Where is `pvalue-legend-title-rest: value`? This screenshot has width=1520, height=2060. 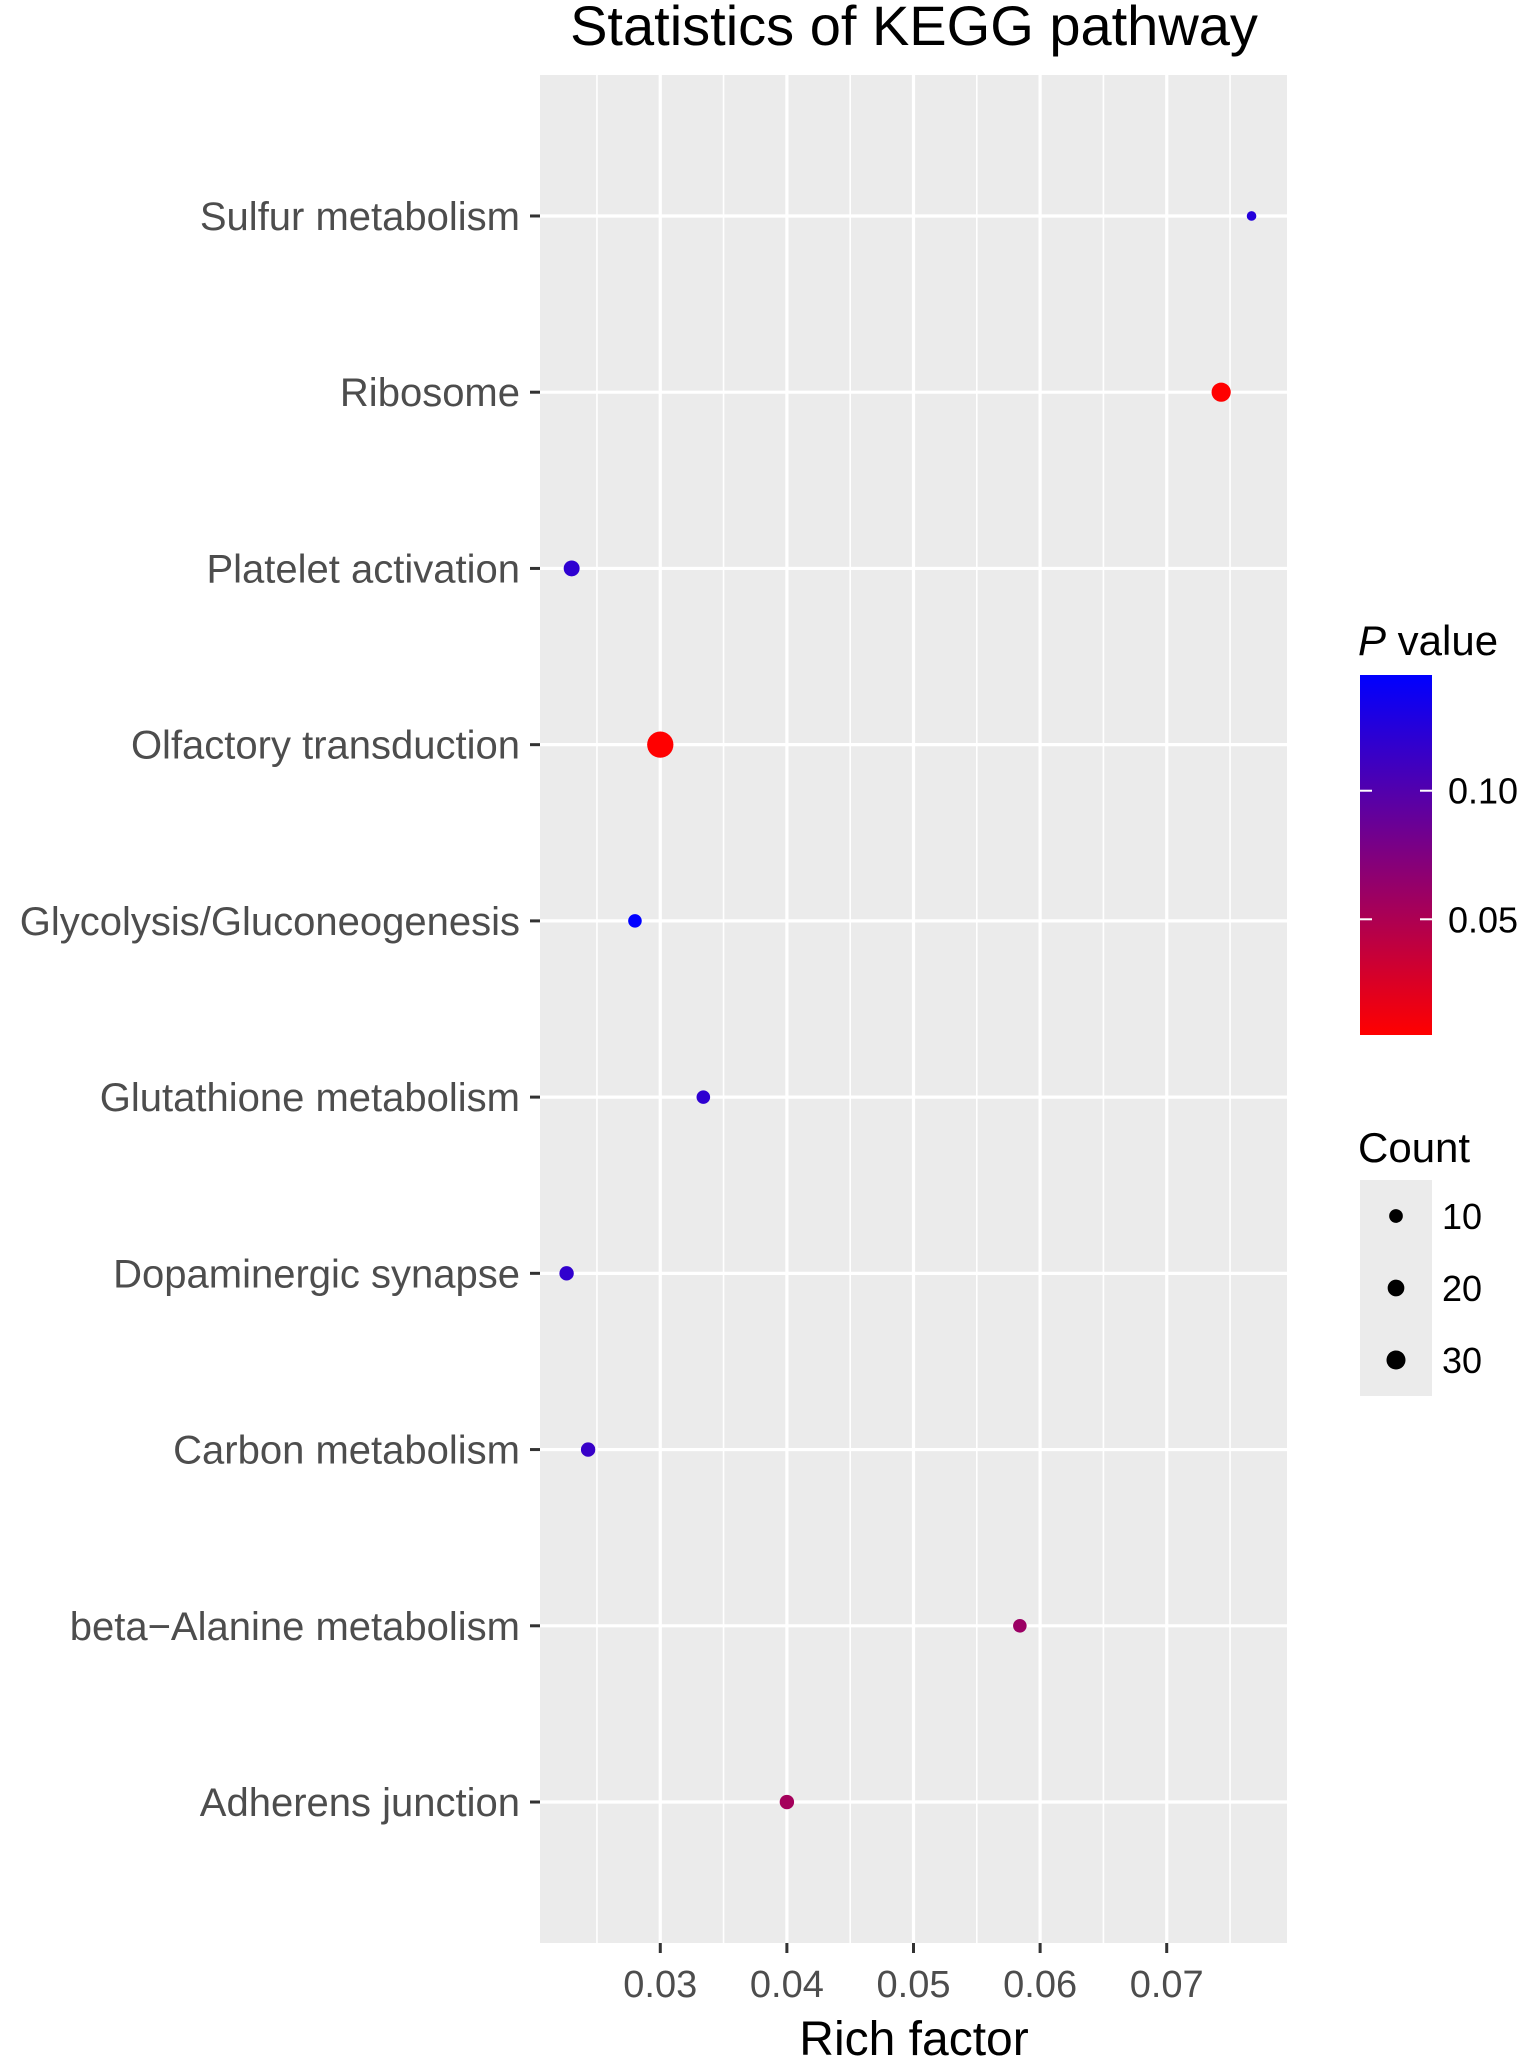
pvalue-legend-title-rest: value is located at coordinates (1442, 640).